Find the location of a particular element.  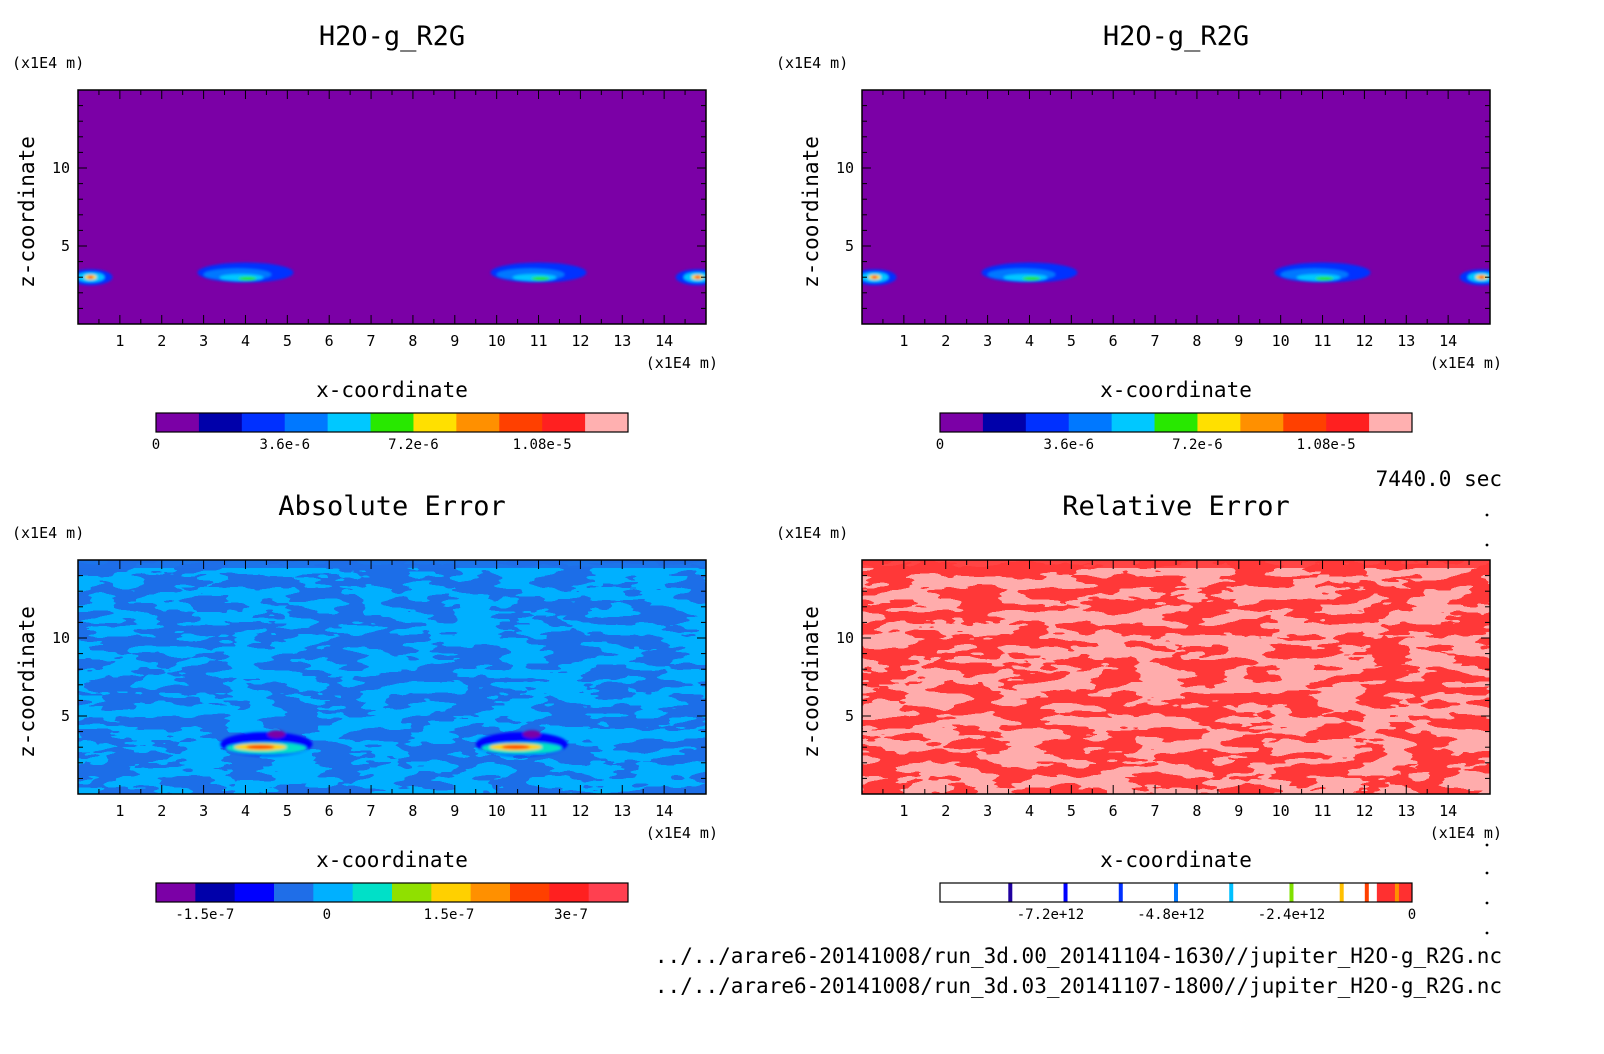

heatmap-pattern is located at coordinates (392, 677).